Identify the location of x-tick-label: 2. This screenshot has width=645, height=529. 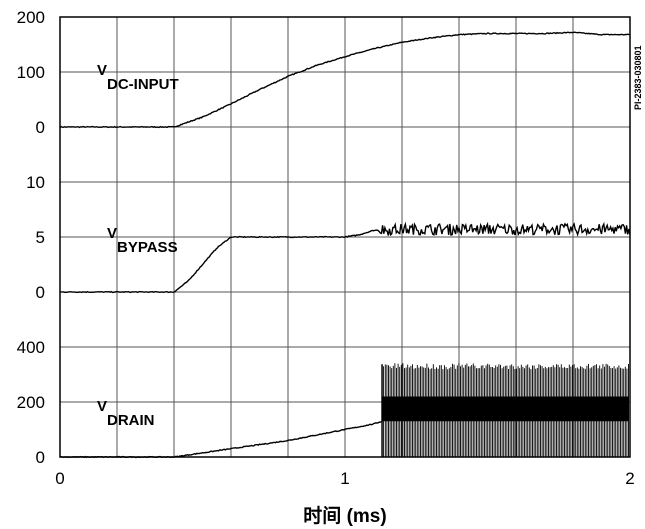
(629, 478).